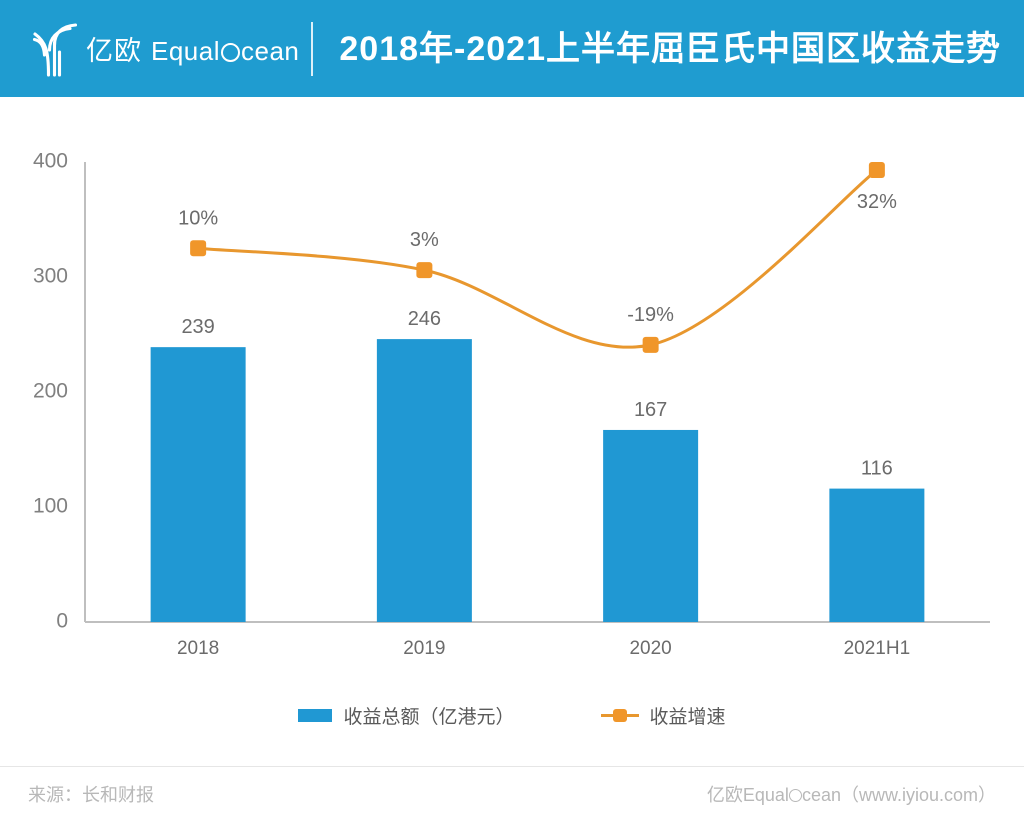  Describe the element at coordinates (424, 648) in the screenshot. I see `x-category-label: 2019` at that location.